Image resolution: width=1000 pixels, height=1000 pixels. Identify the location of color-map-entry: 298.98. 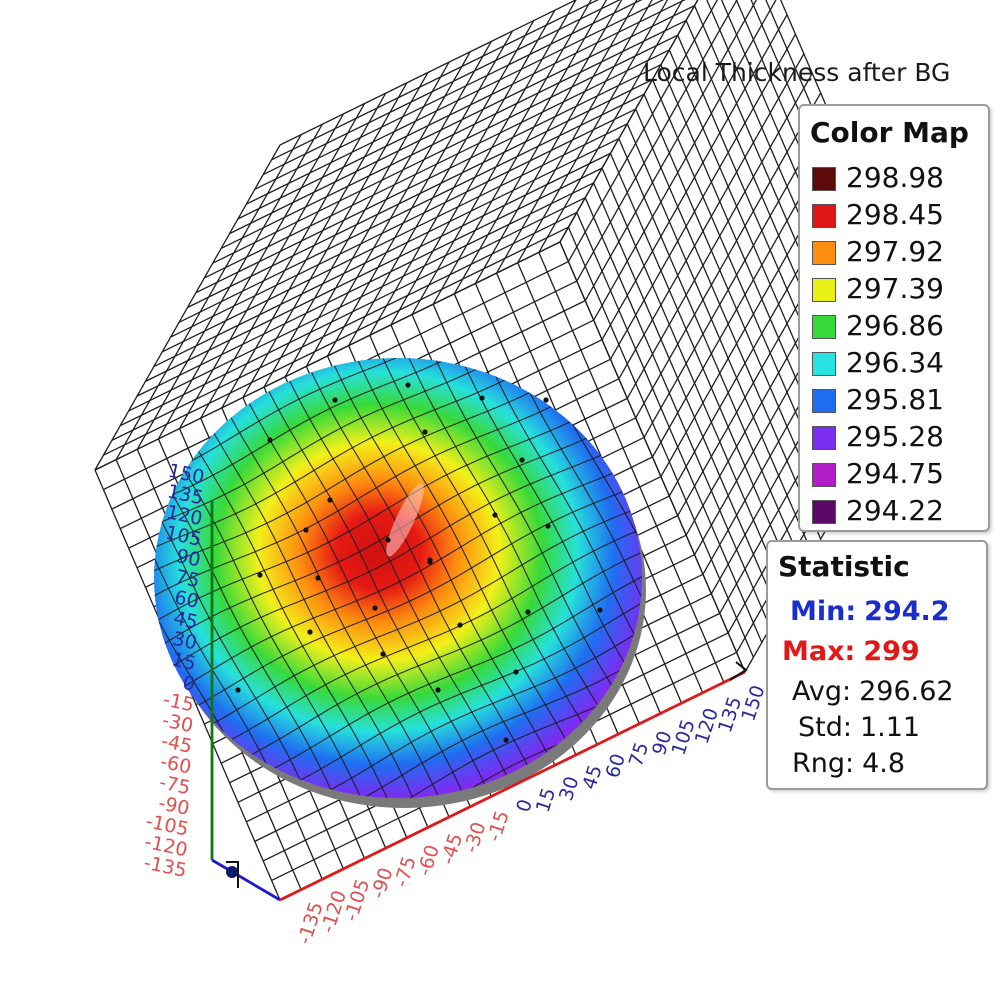
(894, 178).